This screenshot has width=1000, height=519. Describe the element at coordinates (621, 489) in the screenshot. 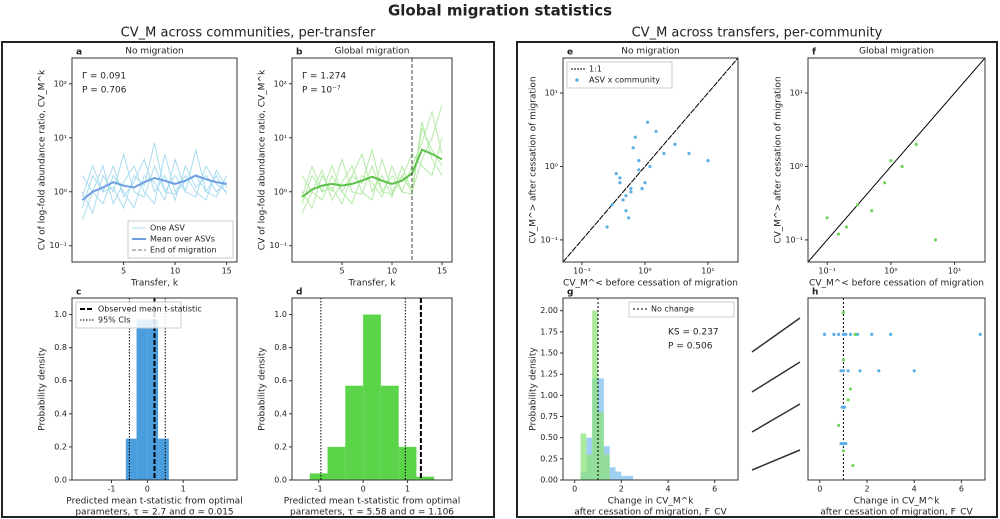

I see `x-tick-label: 2` at that location.